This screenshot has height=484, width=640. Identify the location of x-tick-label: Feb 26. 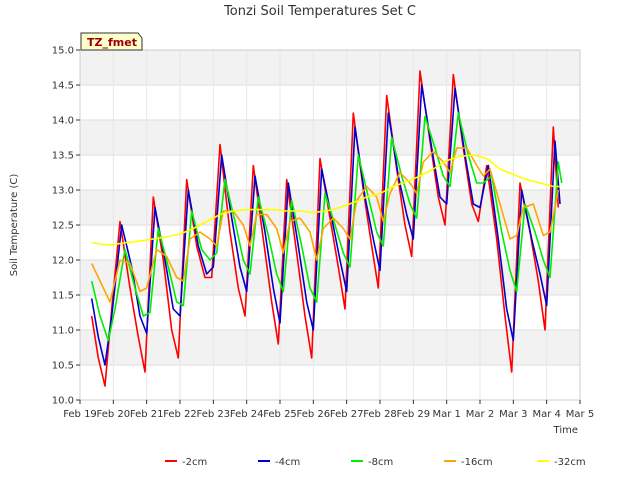
(314, 414).